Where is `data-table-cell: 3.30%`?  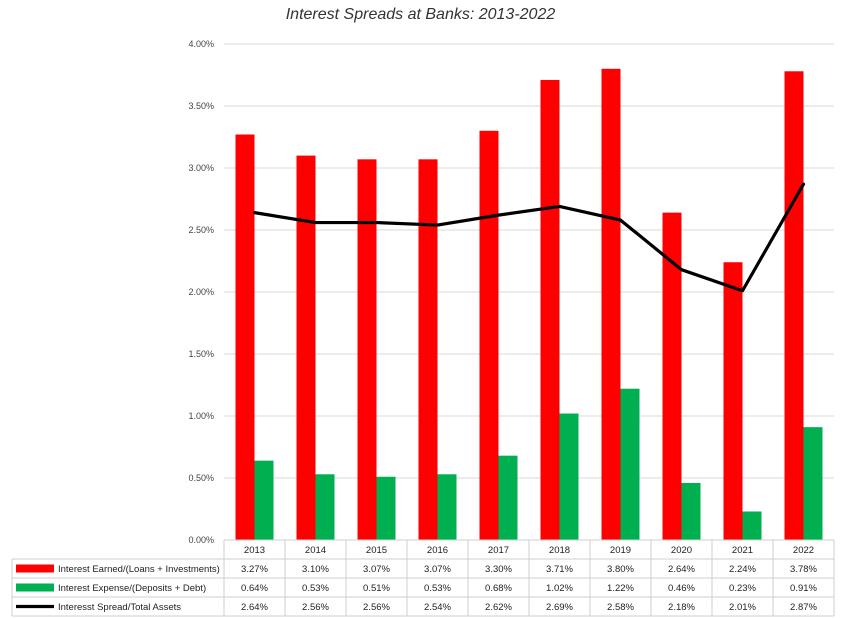
data-table-cell: 3.30% is located at coordinates (498, 569).